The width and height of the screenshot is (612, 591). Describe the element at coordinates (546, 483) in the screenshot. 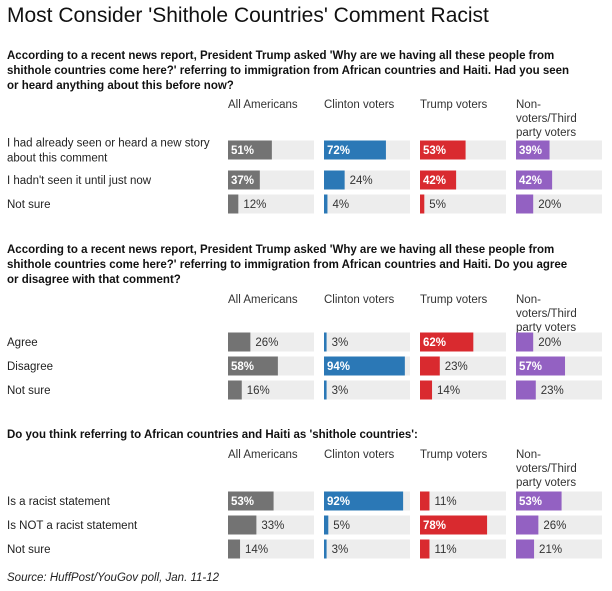

I see `column-header: party voters` at that location.